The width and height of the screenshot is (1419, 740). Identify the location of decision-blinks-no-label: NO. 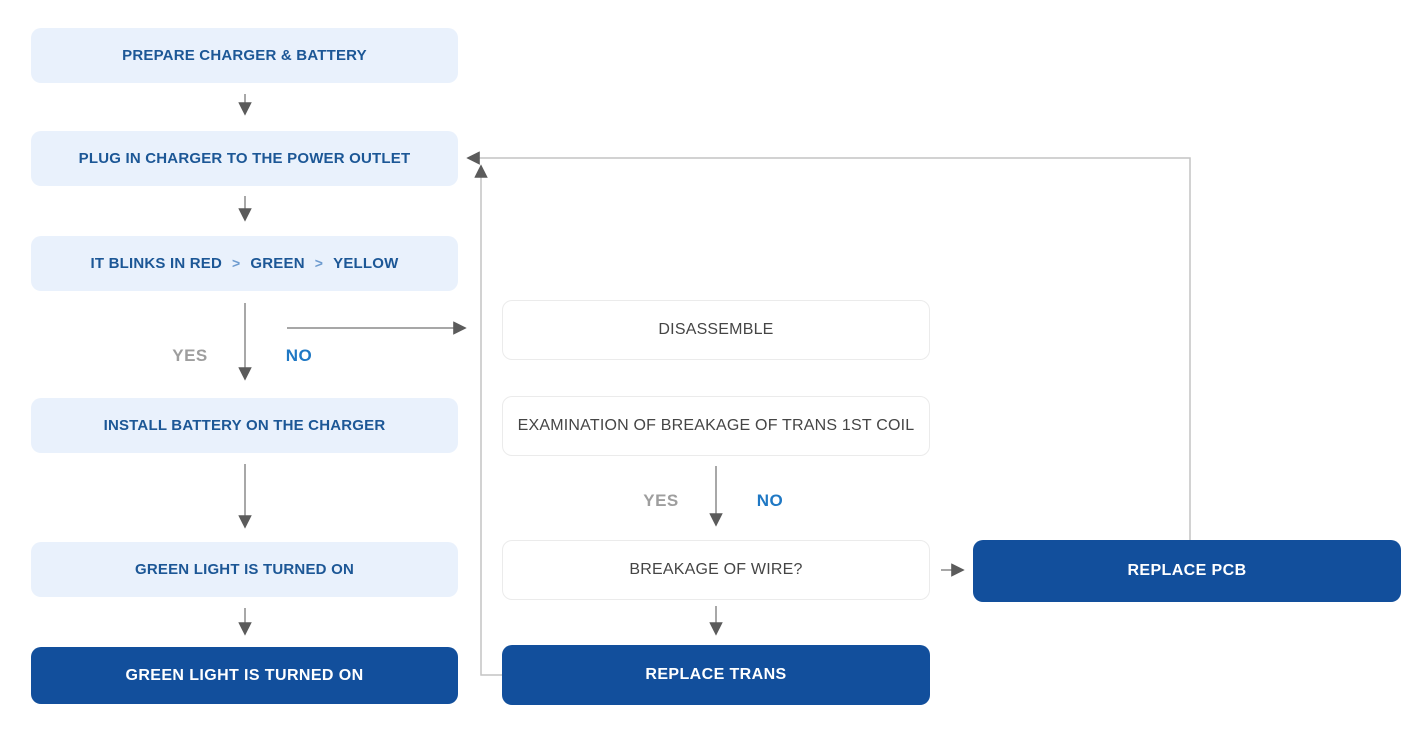
(299, 355).